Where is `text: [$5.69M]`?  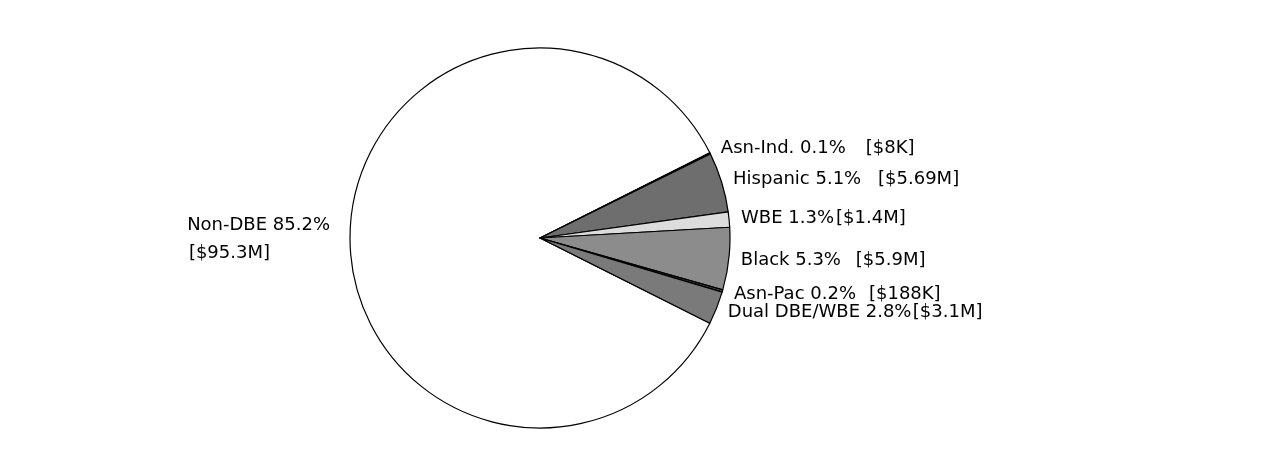 text: [$5.69M] is located at coordinates (919, 177).